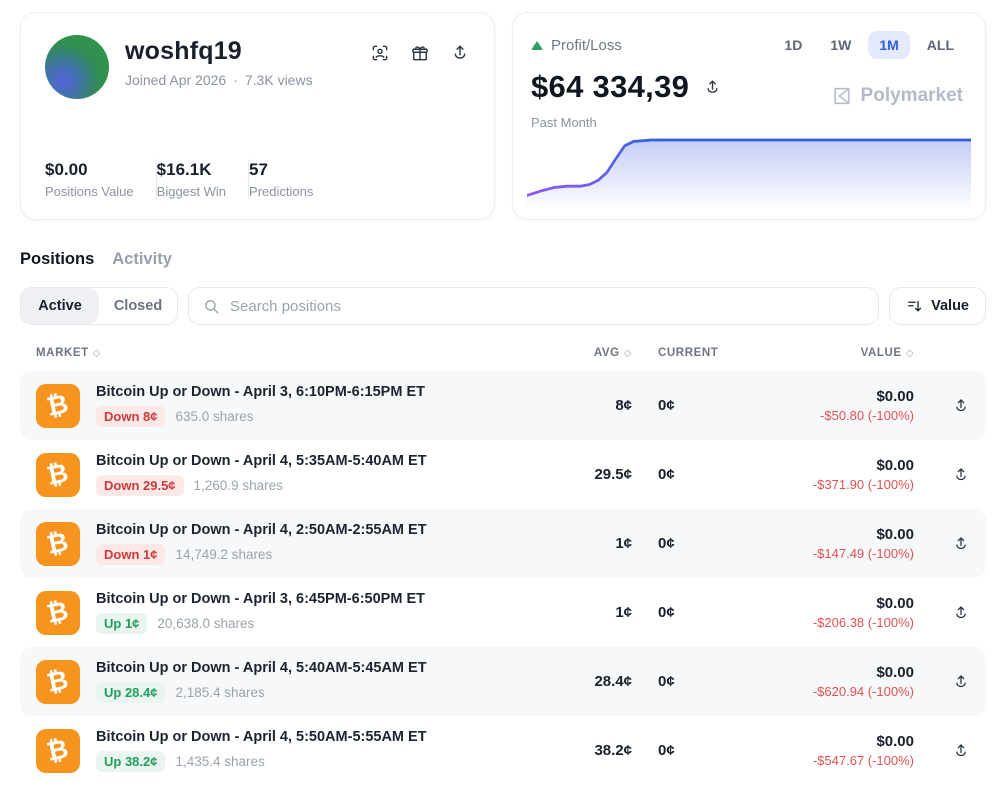  Describe the element at coordinates (613, 474) in the screenshot. I see `avg-price: 29.5¢` at that location.